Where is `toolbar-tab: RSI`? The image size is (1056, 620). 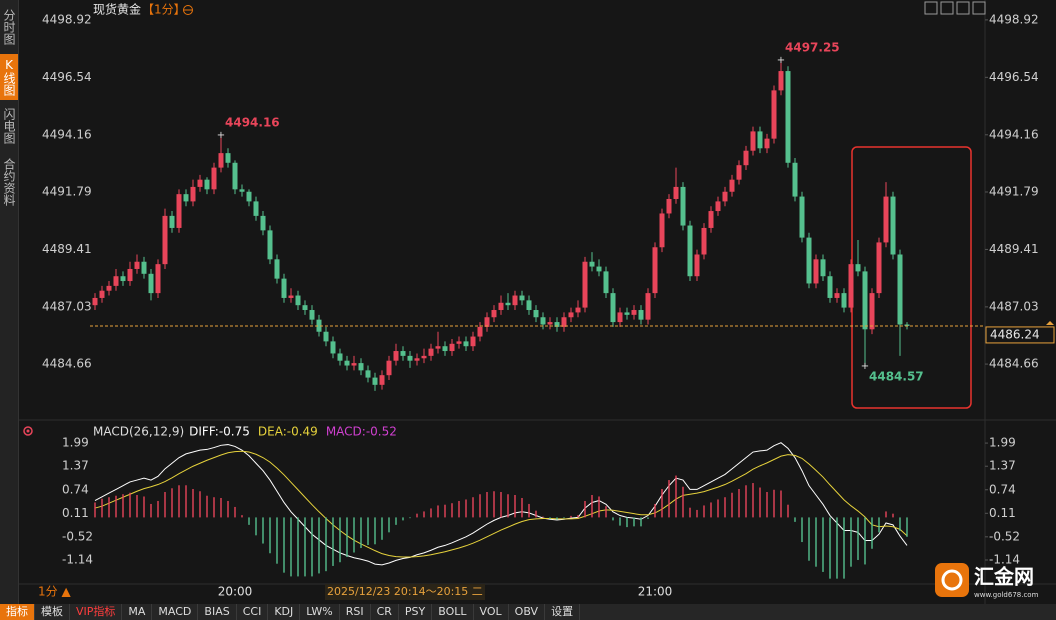 toolbar-tab: RSI is located at coordinates (355, 612).